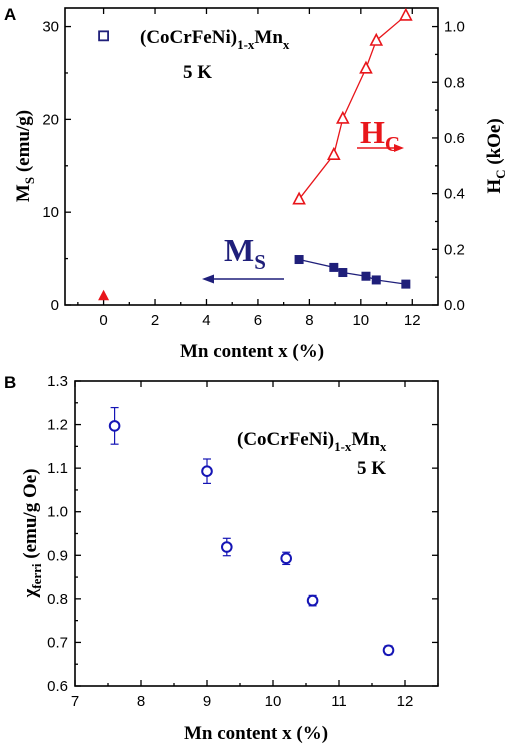  Describe the element at coordinates (188, 37) in the screenshot. I see `panel-a-formula-base: (CoCrFeNi)` at that location.